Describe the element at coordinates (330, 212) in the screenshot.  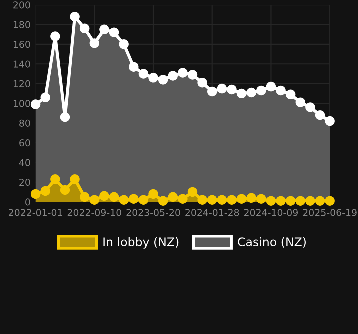
I see `x-tick-label: 2025-06-19` at that location.